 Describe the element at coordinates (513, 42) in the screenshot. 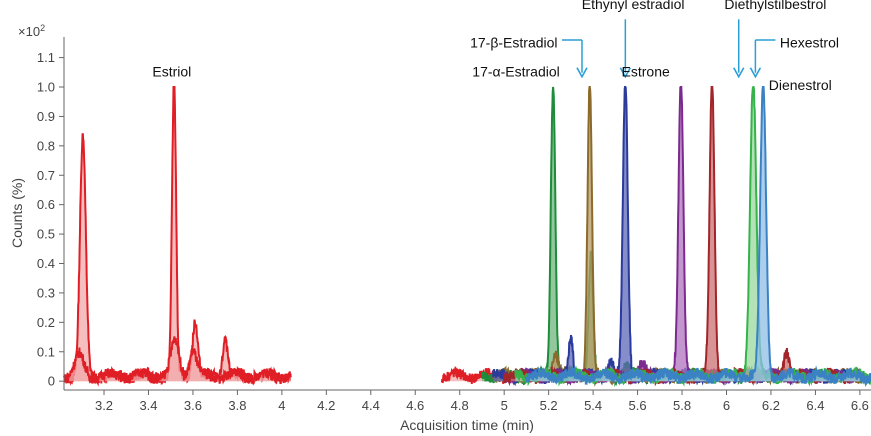

I see `peak-label: 17-β-Estradiol` at that location.